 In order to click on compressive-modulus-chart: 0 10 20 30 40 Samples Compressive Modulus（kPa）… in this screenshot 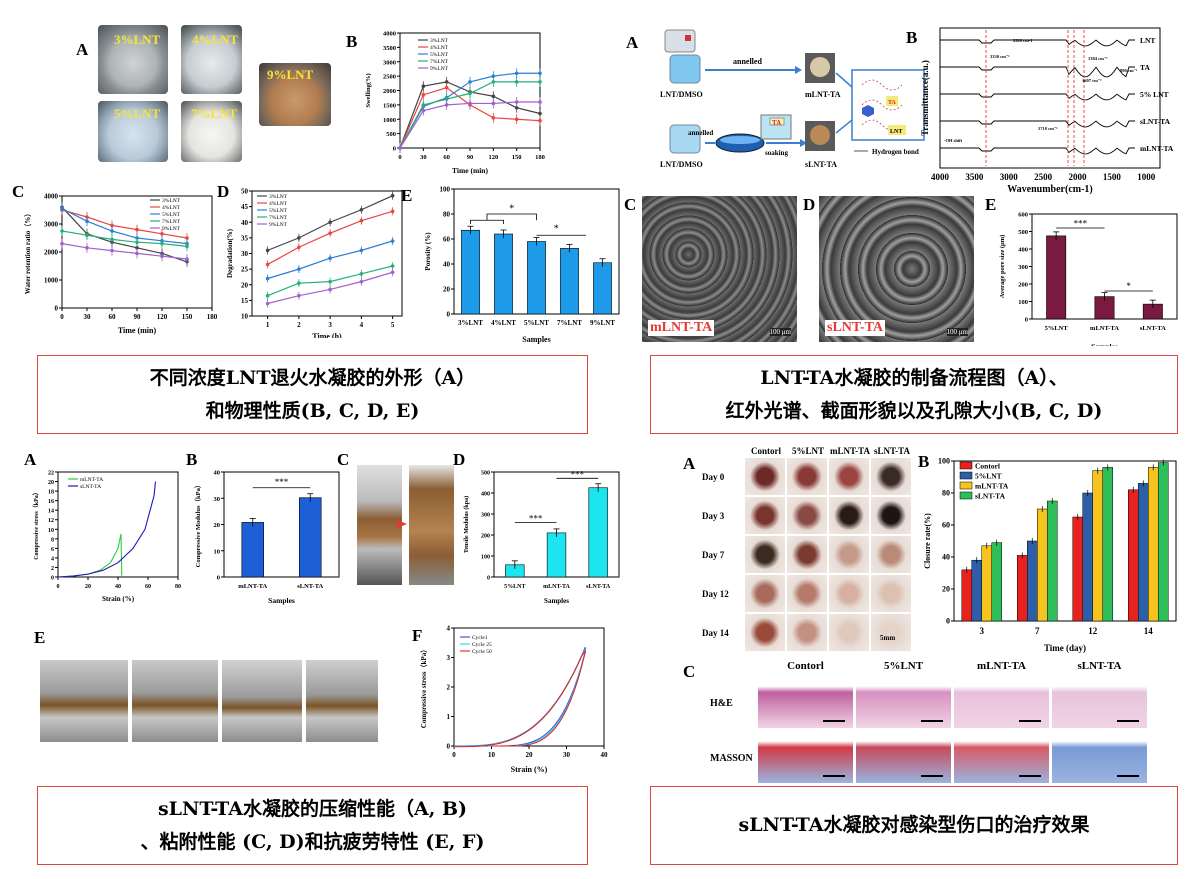, I will do `click(267, 537)`.